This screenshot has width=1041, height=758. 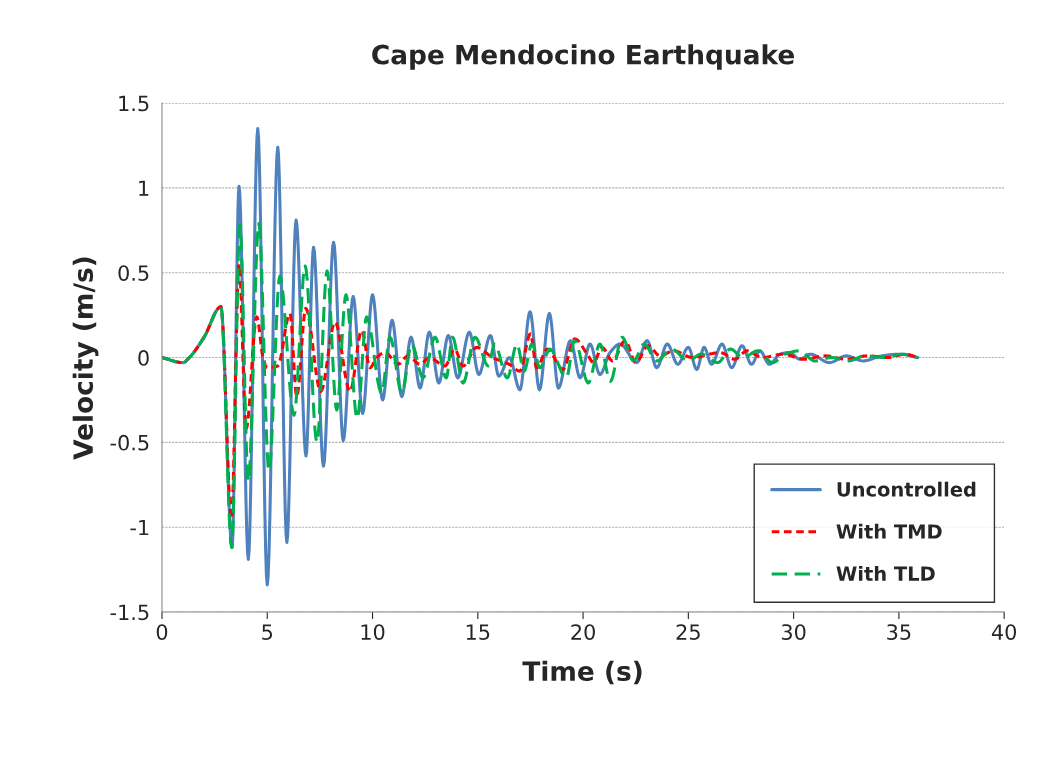 I want to click on x-tick-label: 0, so click(x=162, y=632).